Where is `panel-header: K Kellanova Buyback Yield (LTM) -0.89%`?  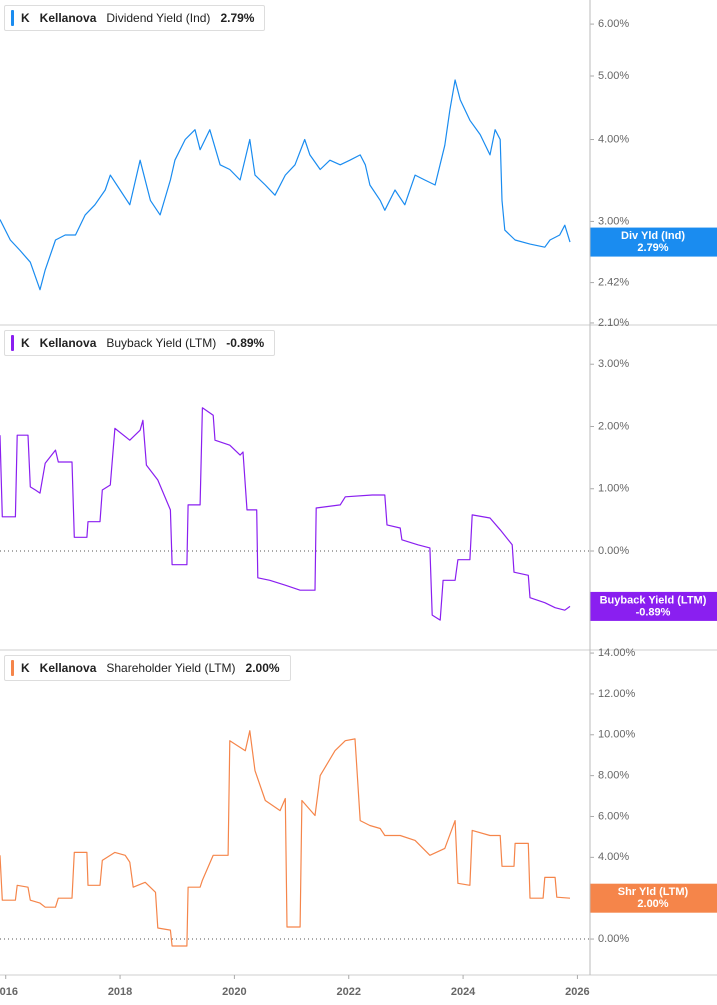
panel-header: K Kellanova Buyback Yield (LTM) -0.89% is located at coordinates (140, 343).